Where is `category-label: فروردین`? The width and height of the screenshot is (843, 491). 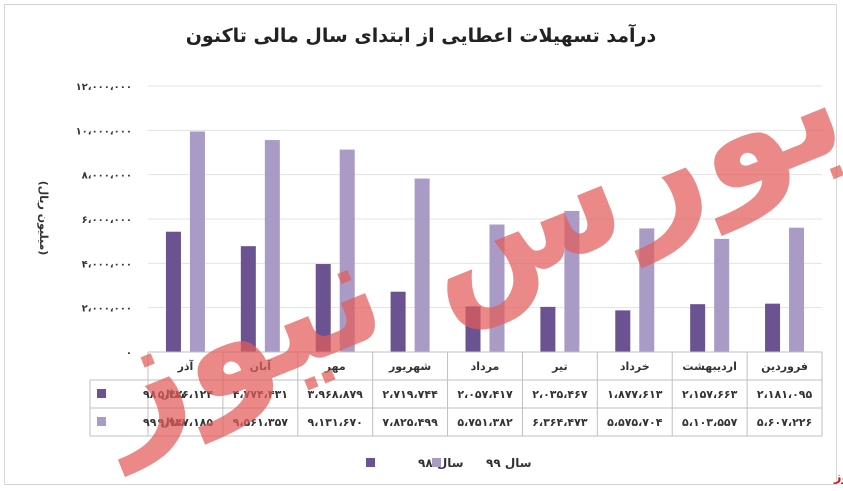 category-label: فروردین is located at coordinates (784, 366).